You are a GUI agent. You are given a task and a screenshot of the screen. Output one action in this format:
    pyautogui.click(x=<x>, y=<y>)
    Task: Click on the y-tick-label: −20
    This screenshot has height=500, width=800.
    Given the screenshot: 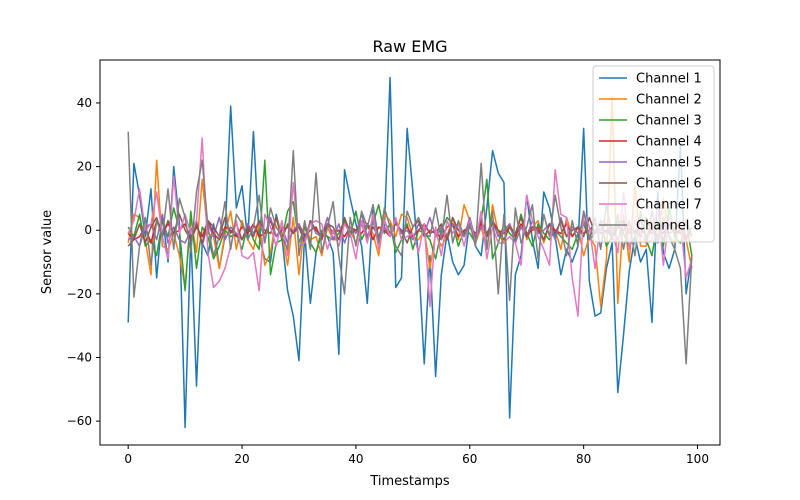 What is the action you would take?
    pyautogui.click(x=79, y=294)
    